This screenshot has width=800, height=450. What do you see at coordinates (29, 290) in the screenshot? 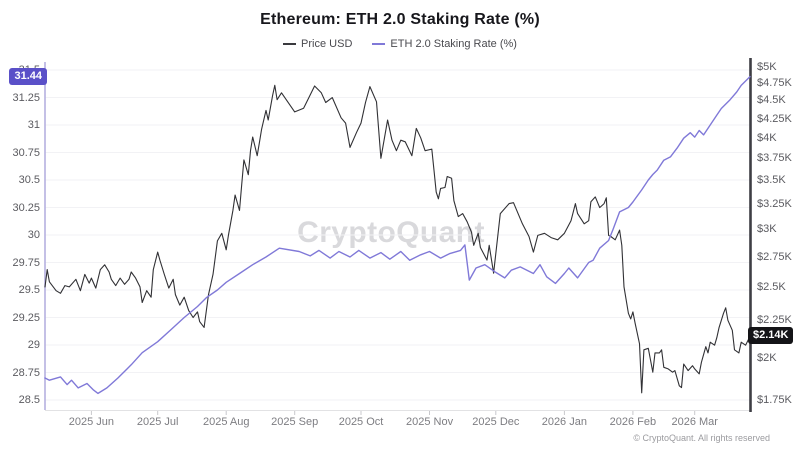
I see `left-axis-tick-label: 29.5` at bounding box center [29, 290].